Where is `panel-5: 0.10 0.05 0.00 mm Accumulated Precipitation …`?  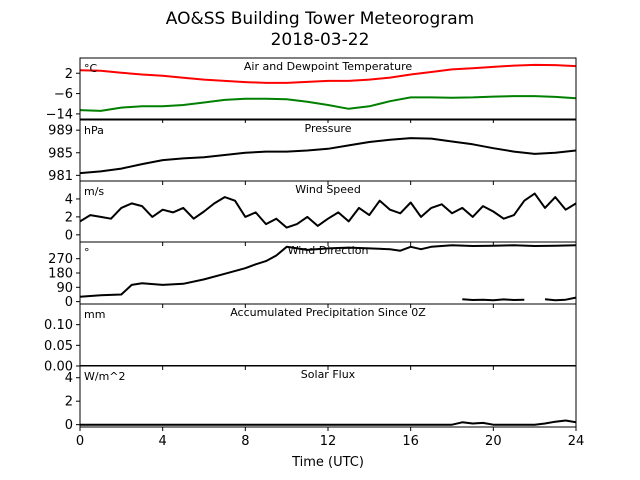
panel-5: 0.10 0.05 0.00 mm Accumulated Precipitation … is located at coordinates (310, 339).